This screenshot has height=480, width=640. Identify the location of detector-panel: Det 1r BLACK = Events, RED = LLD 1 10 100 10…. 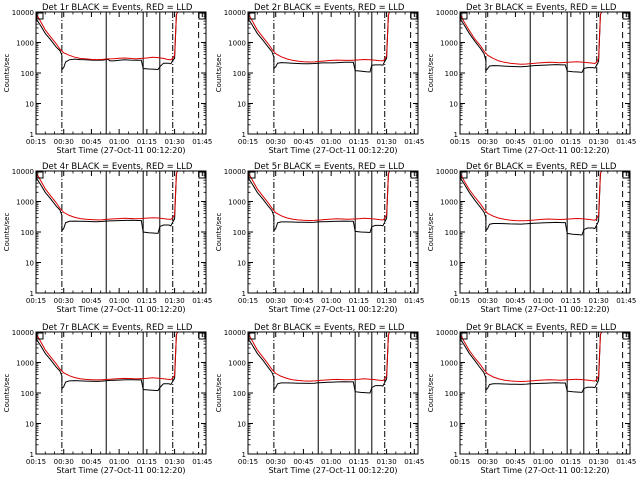
(107, 79).